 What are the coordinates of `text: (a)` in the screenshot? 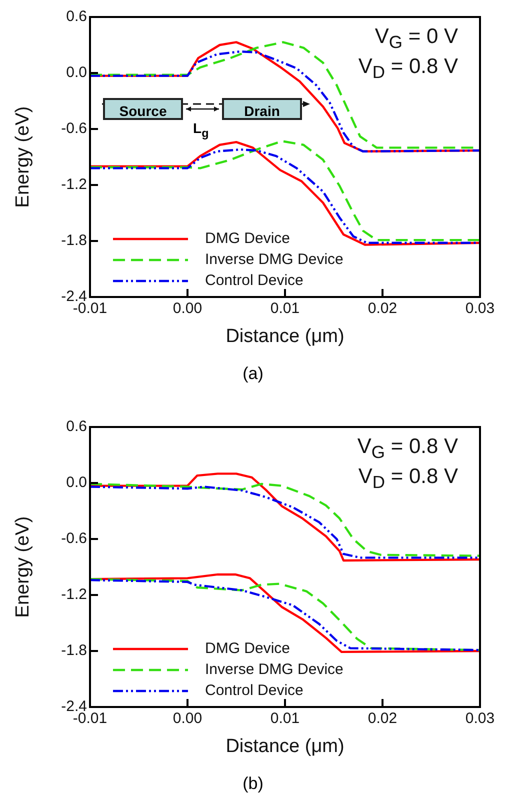 It's located at (253, 374).